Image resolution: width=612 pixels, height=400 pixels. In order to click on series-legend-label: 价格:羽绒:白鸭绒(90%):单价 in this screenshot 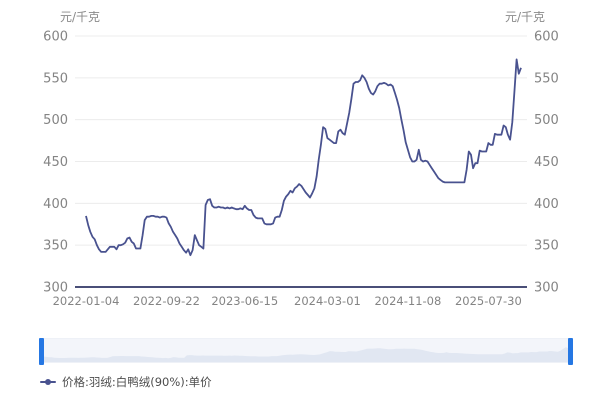, I will do `click(137, 382)`.